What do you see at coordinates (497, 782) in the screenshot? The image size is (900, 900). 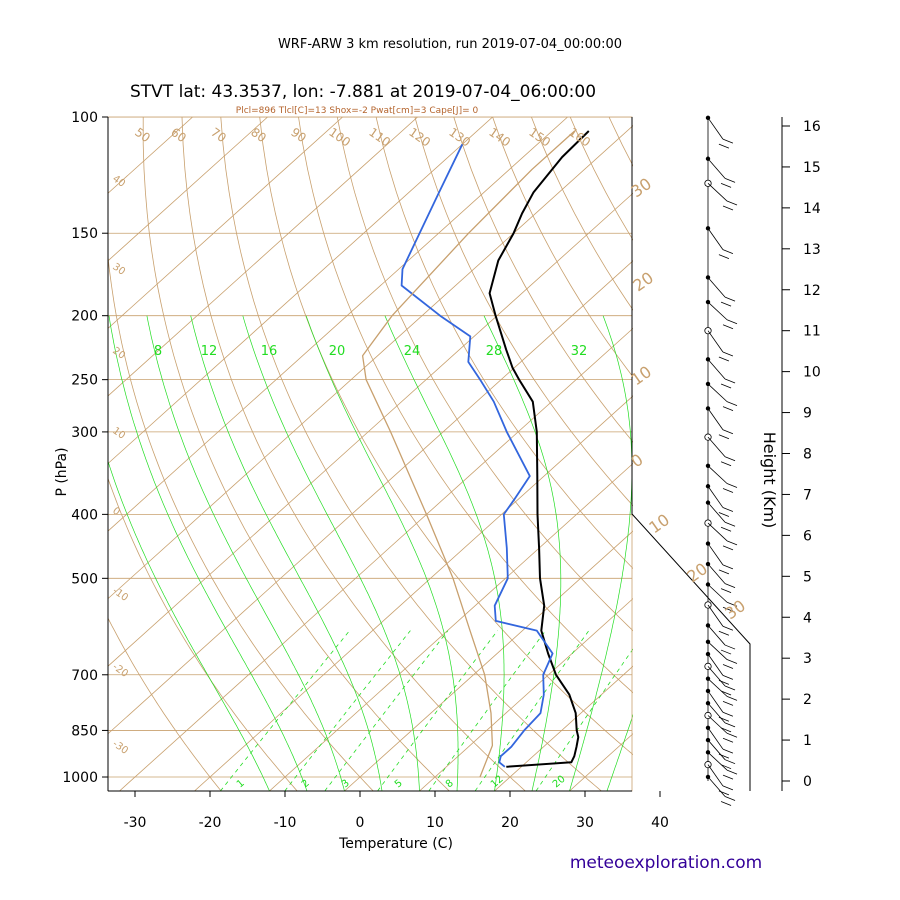 I see `mixing-ratio-label: 12` at bounding box center [497, 782].